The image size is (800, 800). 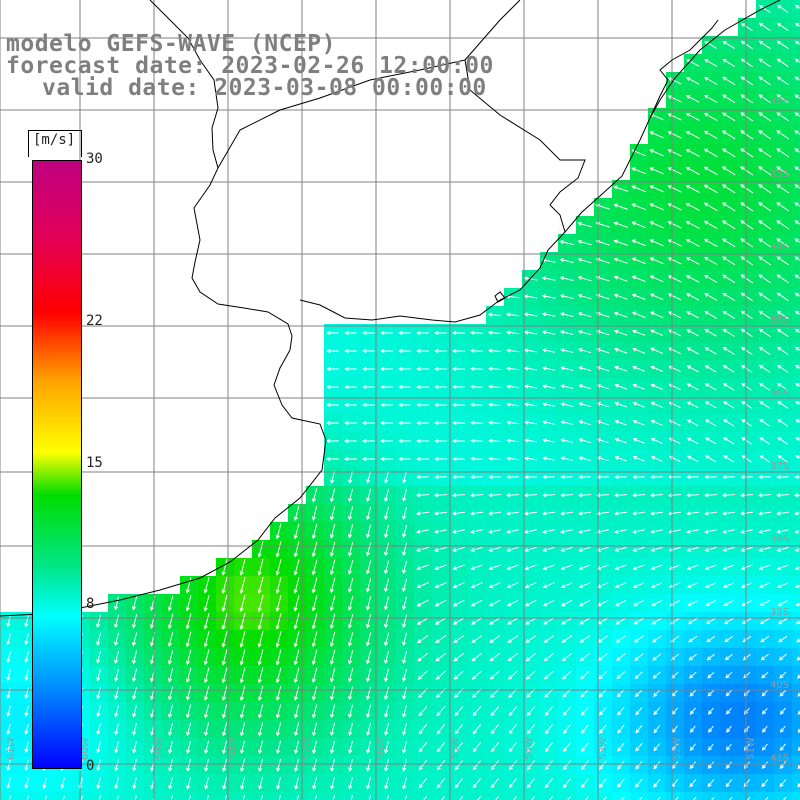 I want to click on longitude-label: 56W, so click(x=381, y=748).